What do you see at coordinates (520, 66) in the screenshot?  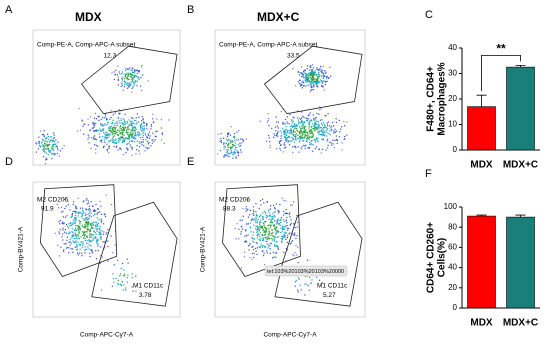 I see `error-bar` at bounding box center [520, 66].